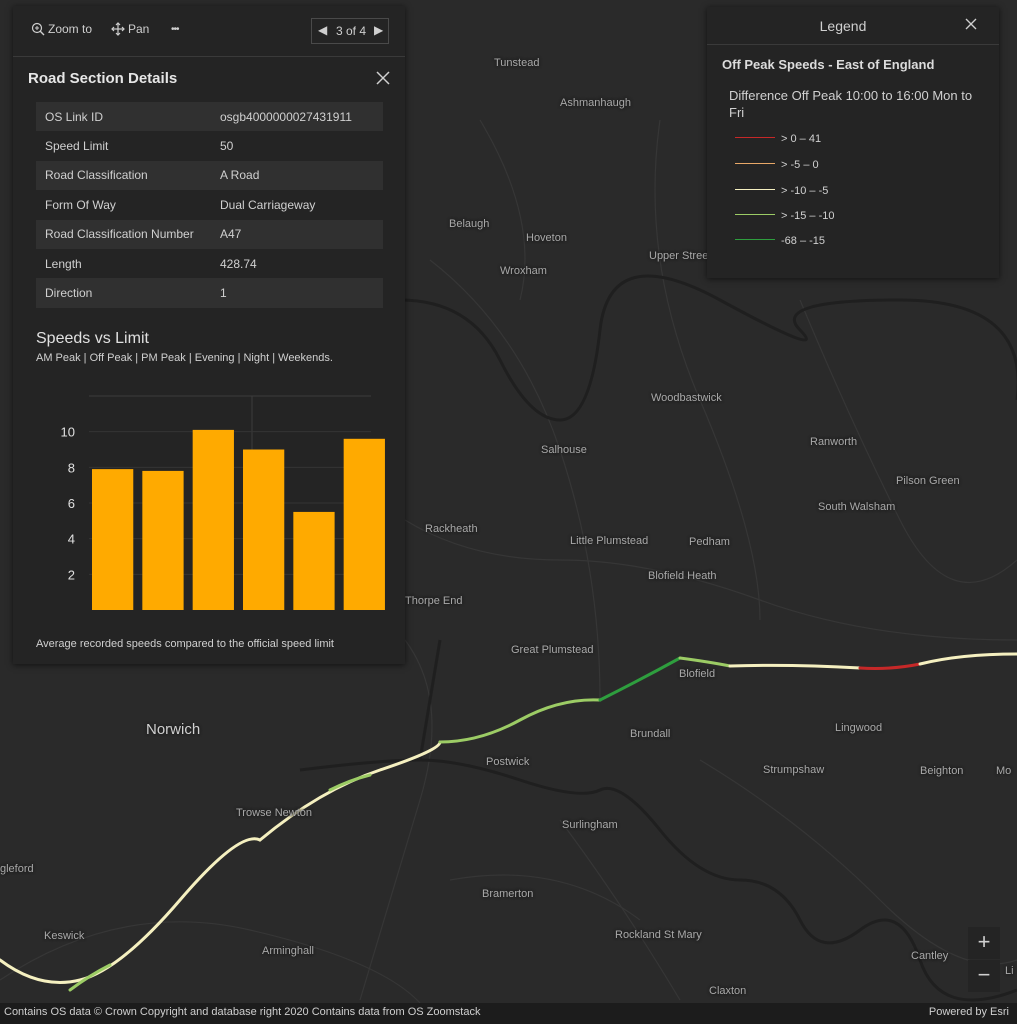 The image size is (1017, 1024). I want to click on table-row: Road Classification Number A47, so click(209, 234).